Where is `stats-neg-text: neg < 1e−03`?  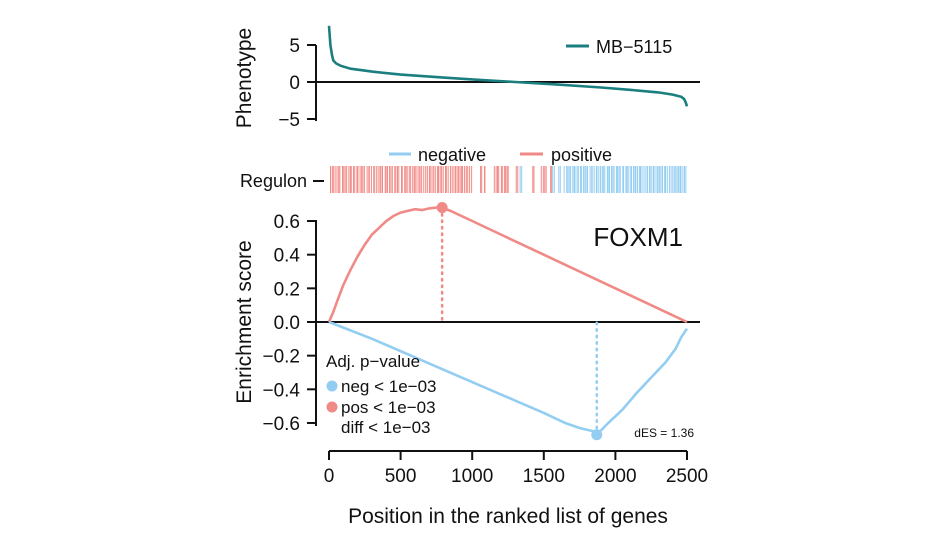
stats-neg-text: neg < 1e−03 is located at coordinates (388, 386).